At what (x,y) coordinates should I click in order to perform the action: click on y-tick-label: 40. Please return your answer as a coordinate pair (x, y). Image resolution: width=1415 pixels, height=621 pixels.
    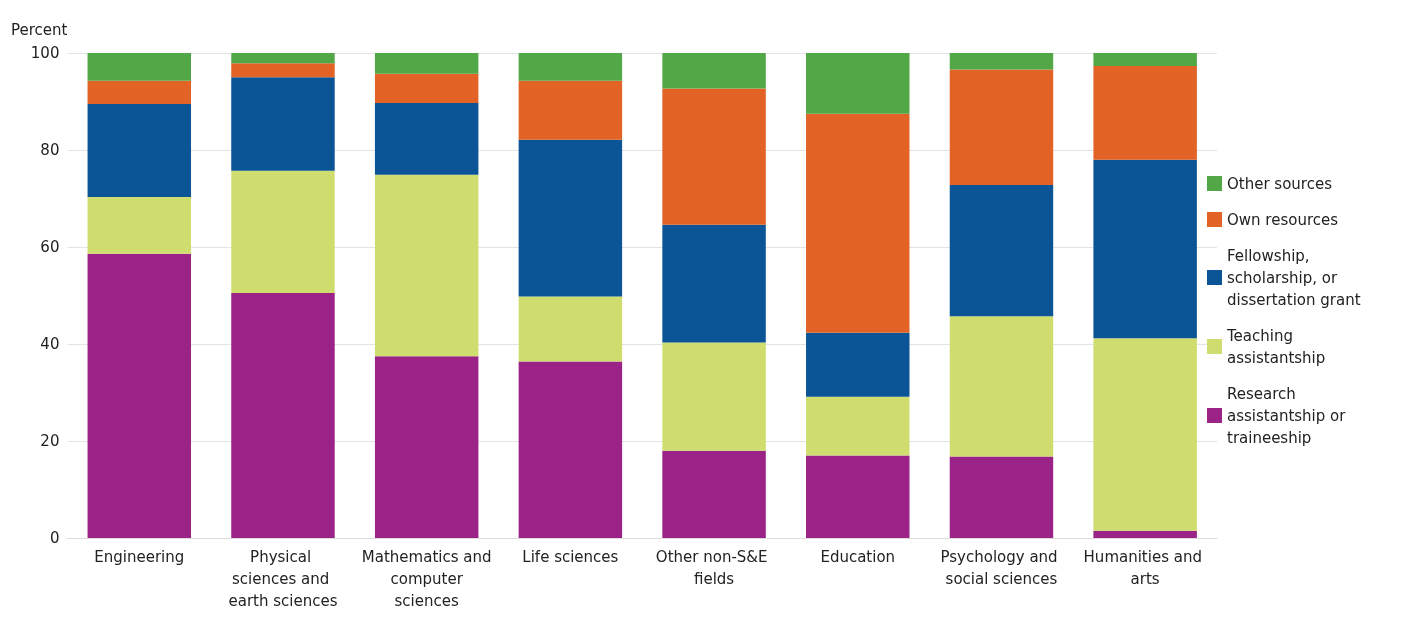
    Looking at the image, I should click on (50, 344).